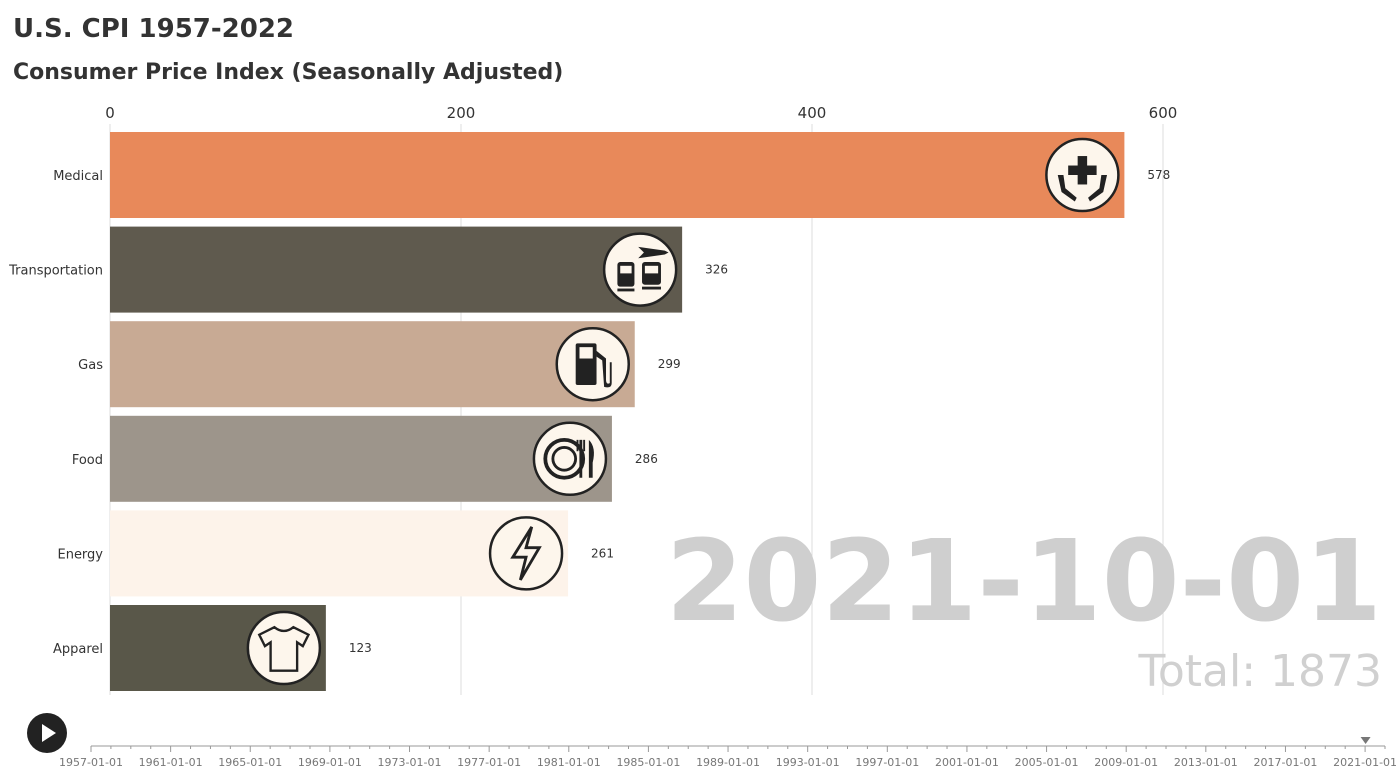  Describe the element at coordinates (1365, 740) in the screenshot. I see `timeline-handle` at that location.